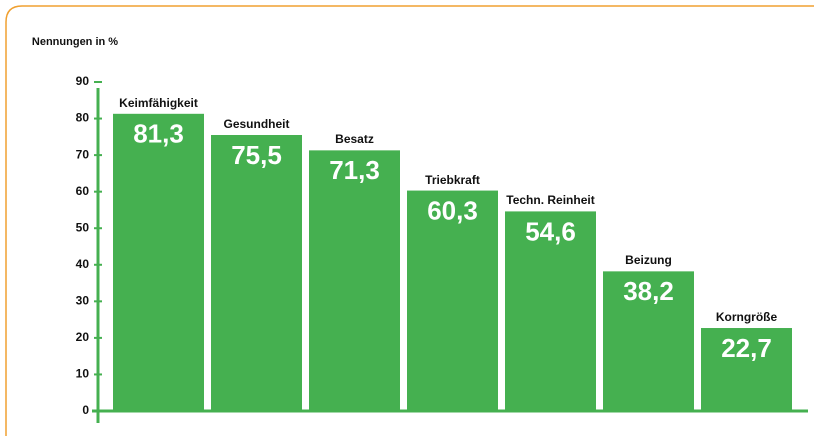 This screenshot has width=814, height=436. What do you see at coordinates (83, 118) in the screenshot?
I see `y-tick-label: 80` at bounding box center [83, 118].